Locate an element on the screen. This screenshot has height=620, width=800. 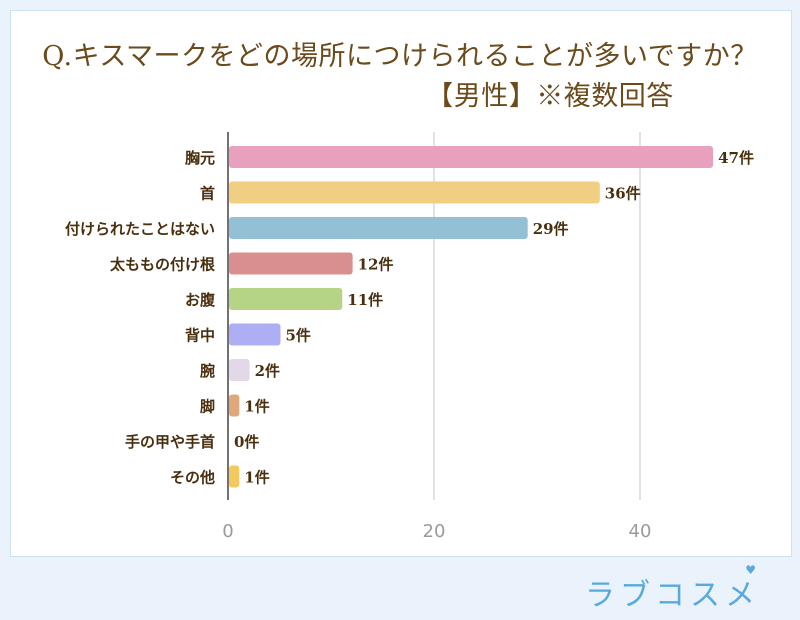
category-label: 首 is located at coordinates (207, 194).